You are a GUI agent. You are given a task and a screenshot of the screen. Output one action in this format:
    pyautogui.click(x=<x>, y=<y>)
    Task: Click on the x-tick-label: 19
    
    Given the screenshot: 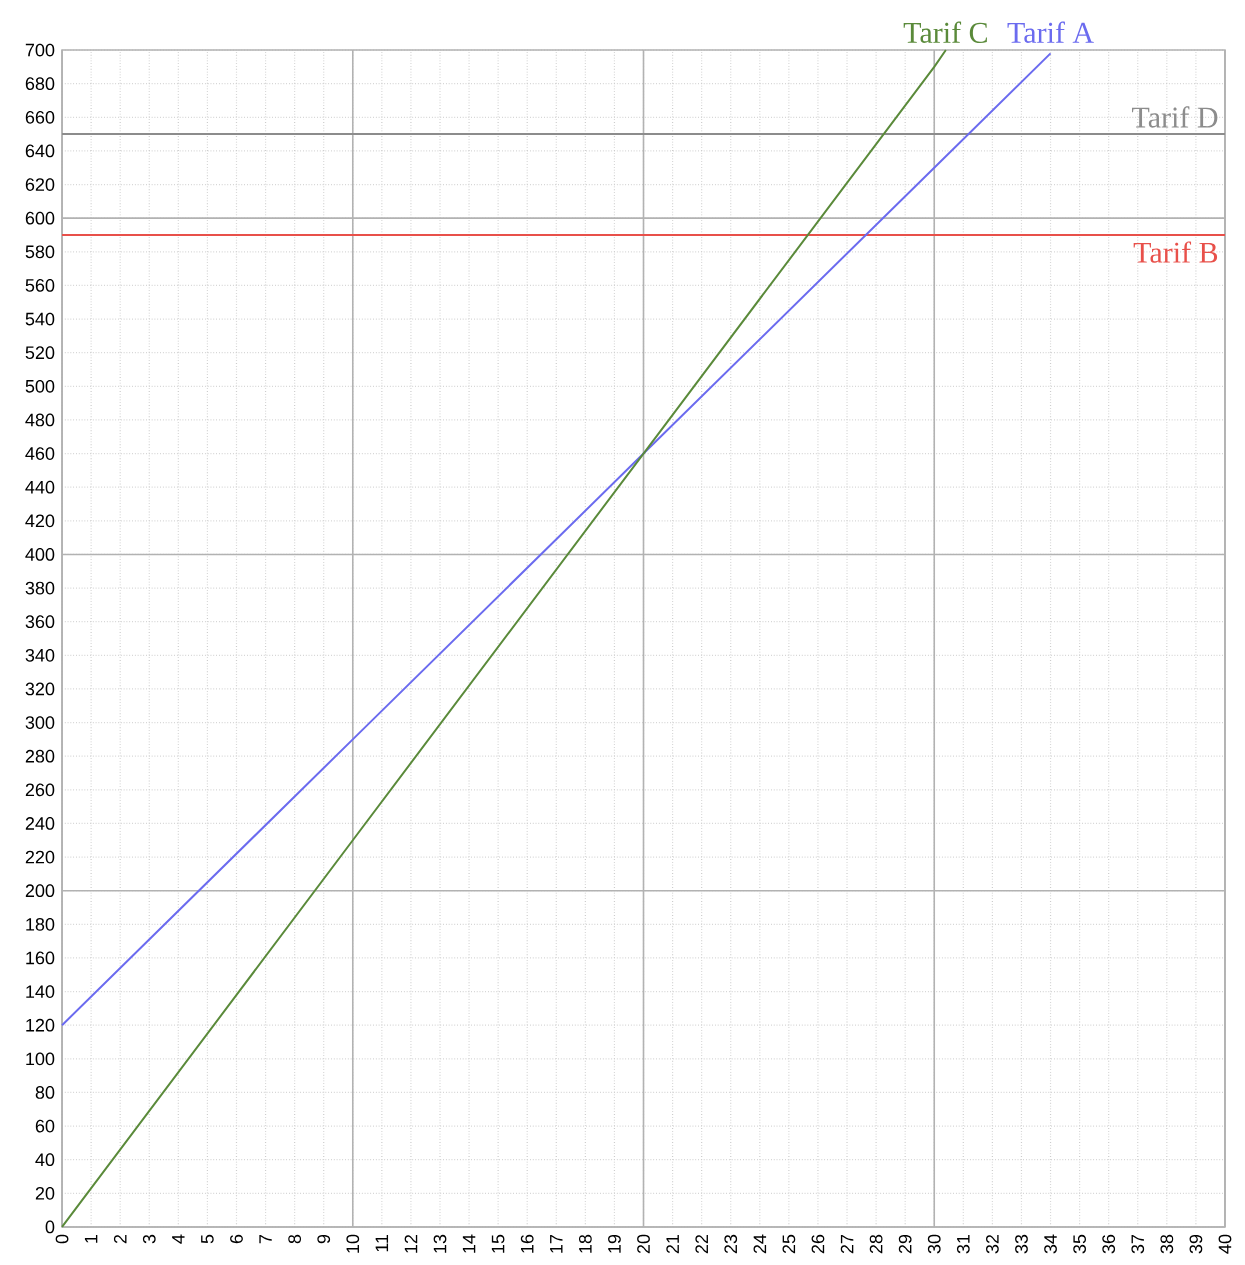 What is the action you would take?
    pyautogui.click(x=614, y=1243)
    